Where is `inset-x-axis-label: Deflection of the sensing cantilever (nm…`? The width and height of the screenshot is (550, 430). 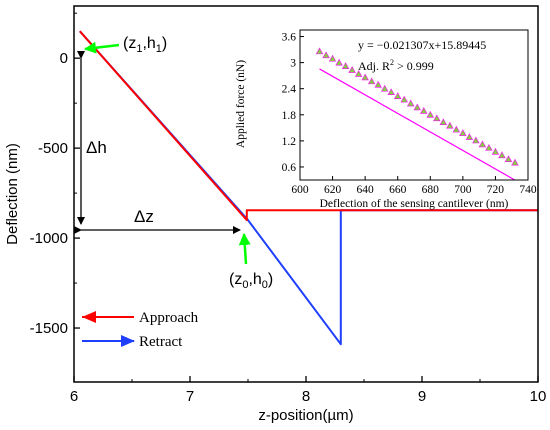 inset-x-axis-label: Deflection of the sensing cantilever (nm… is located at coordinates (414, 204).